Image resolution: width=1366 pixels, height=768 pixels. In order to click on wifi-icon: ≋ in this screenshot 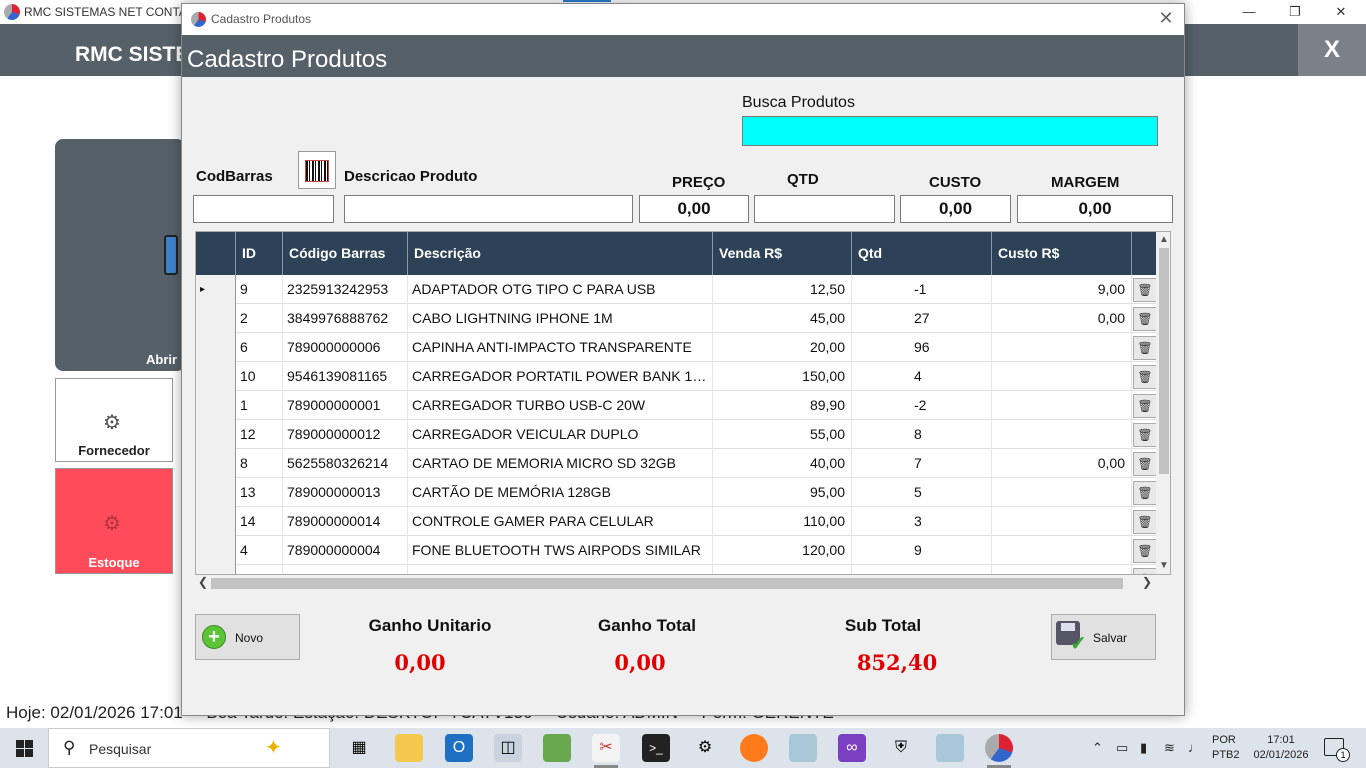, I will do `click(1169, 747)`.